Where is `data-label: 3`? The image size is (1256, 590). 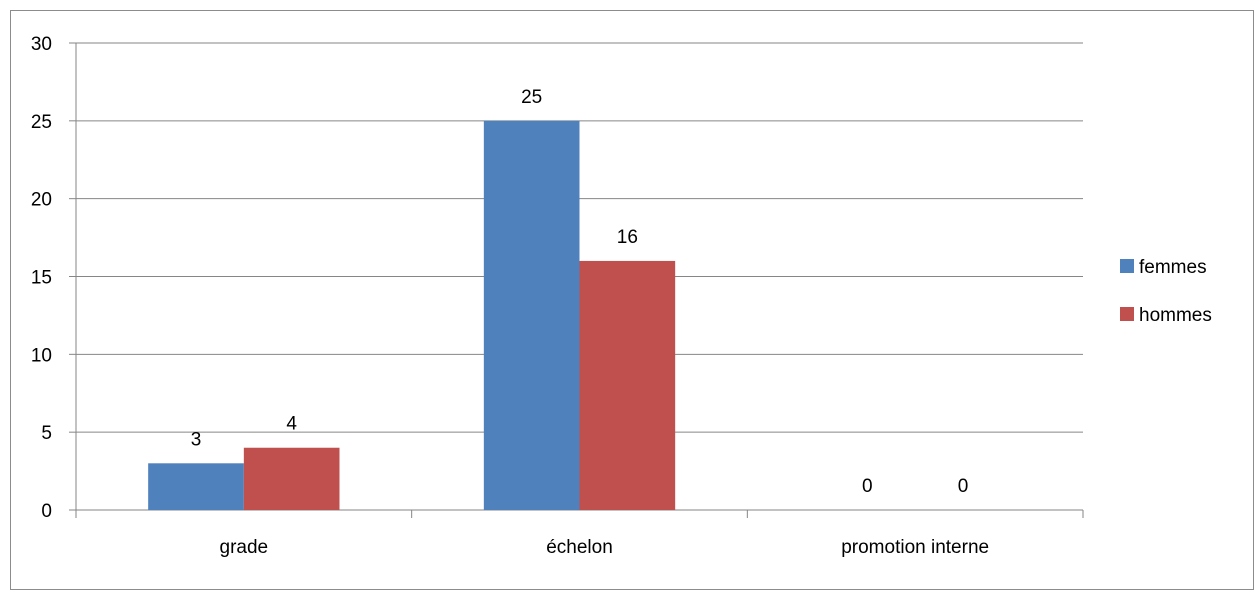 data-label: 3 is located at coordinates (196, 439).